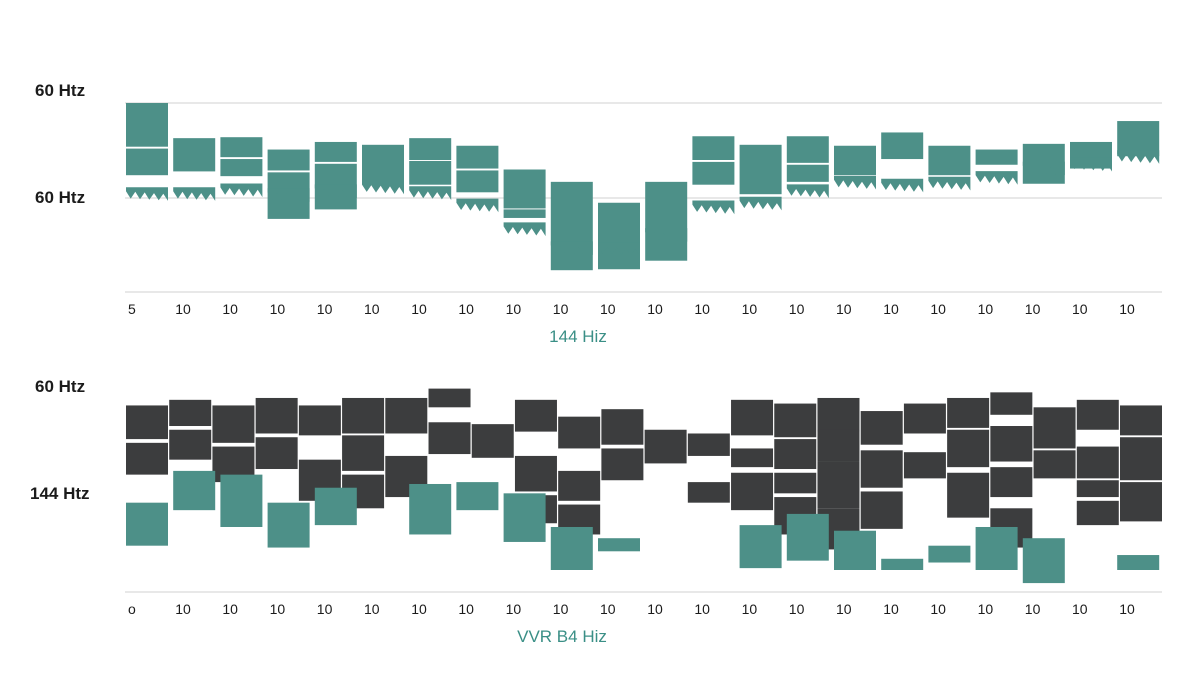  I want to click on y-tick-label-top-1: 60 Htz, so click(60, 90).